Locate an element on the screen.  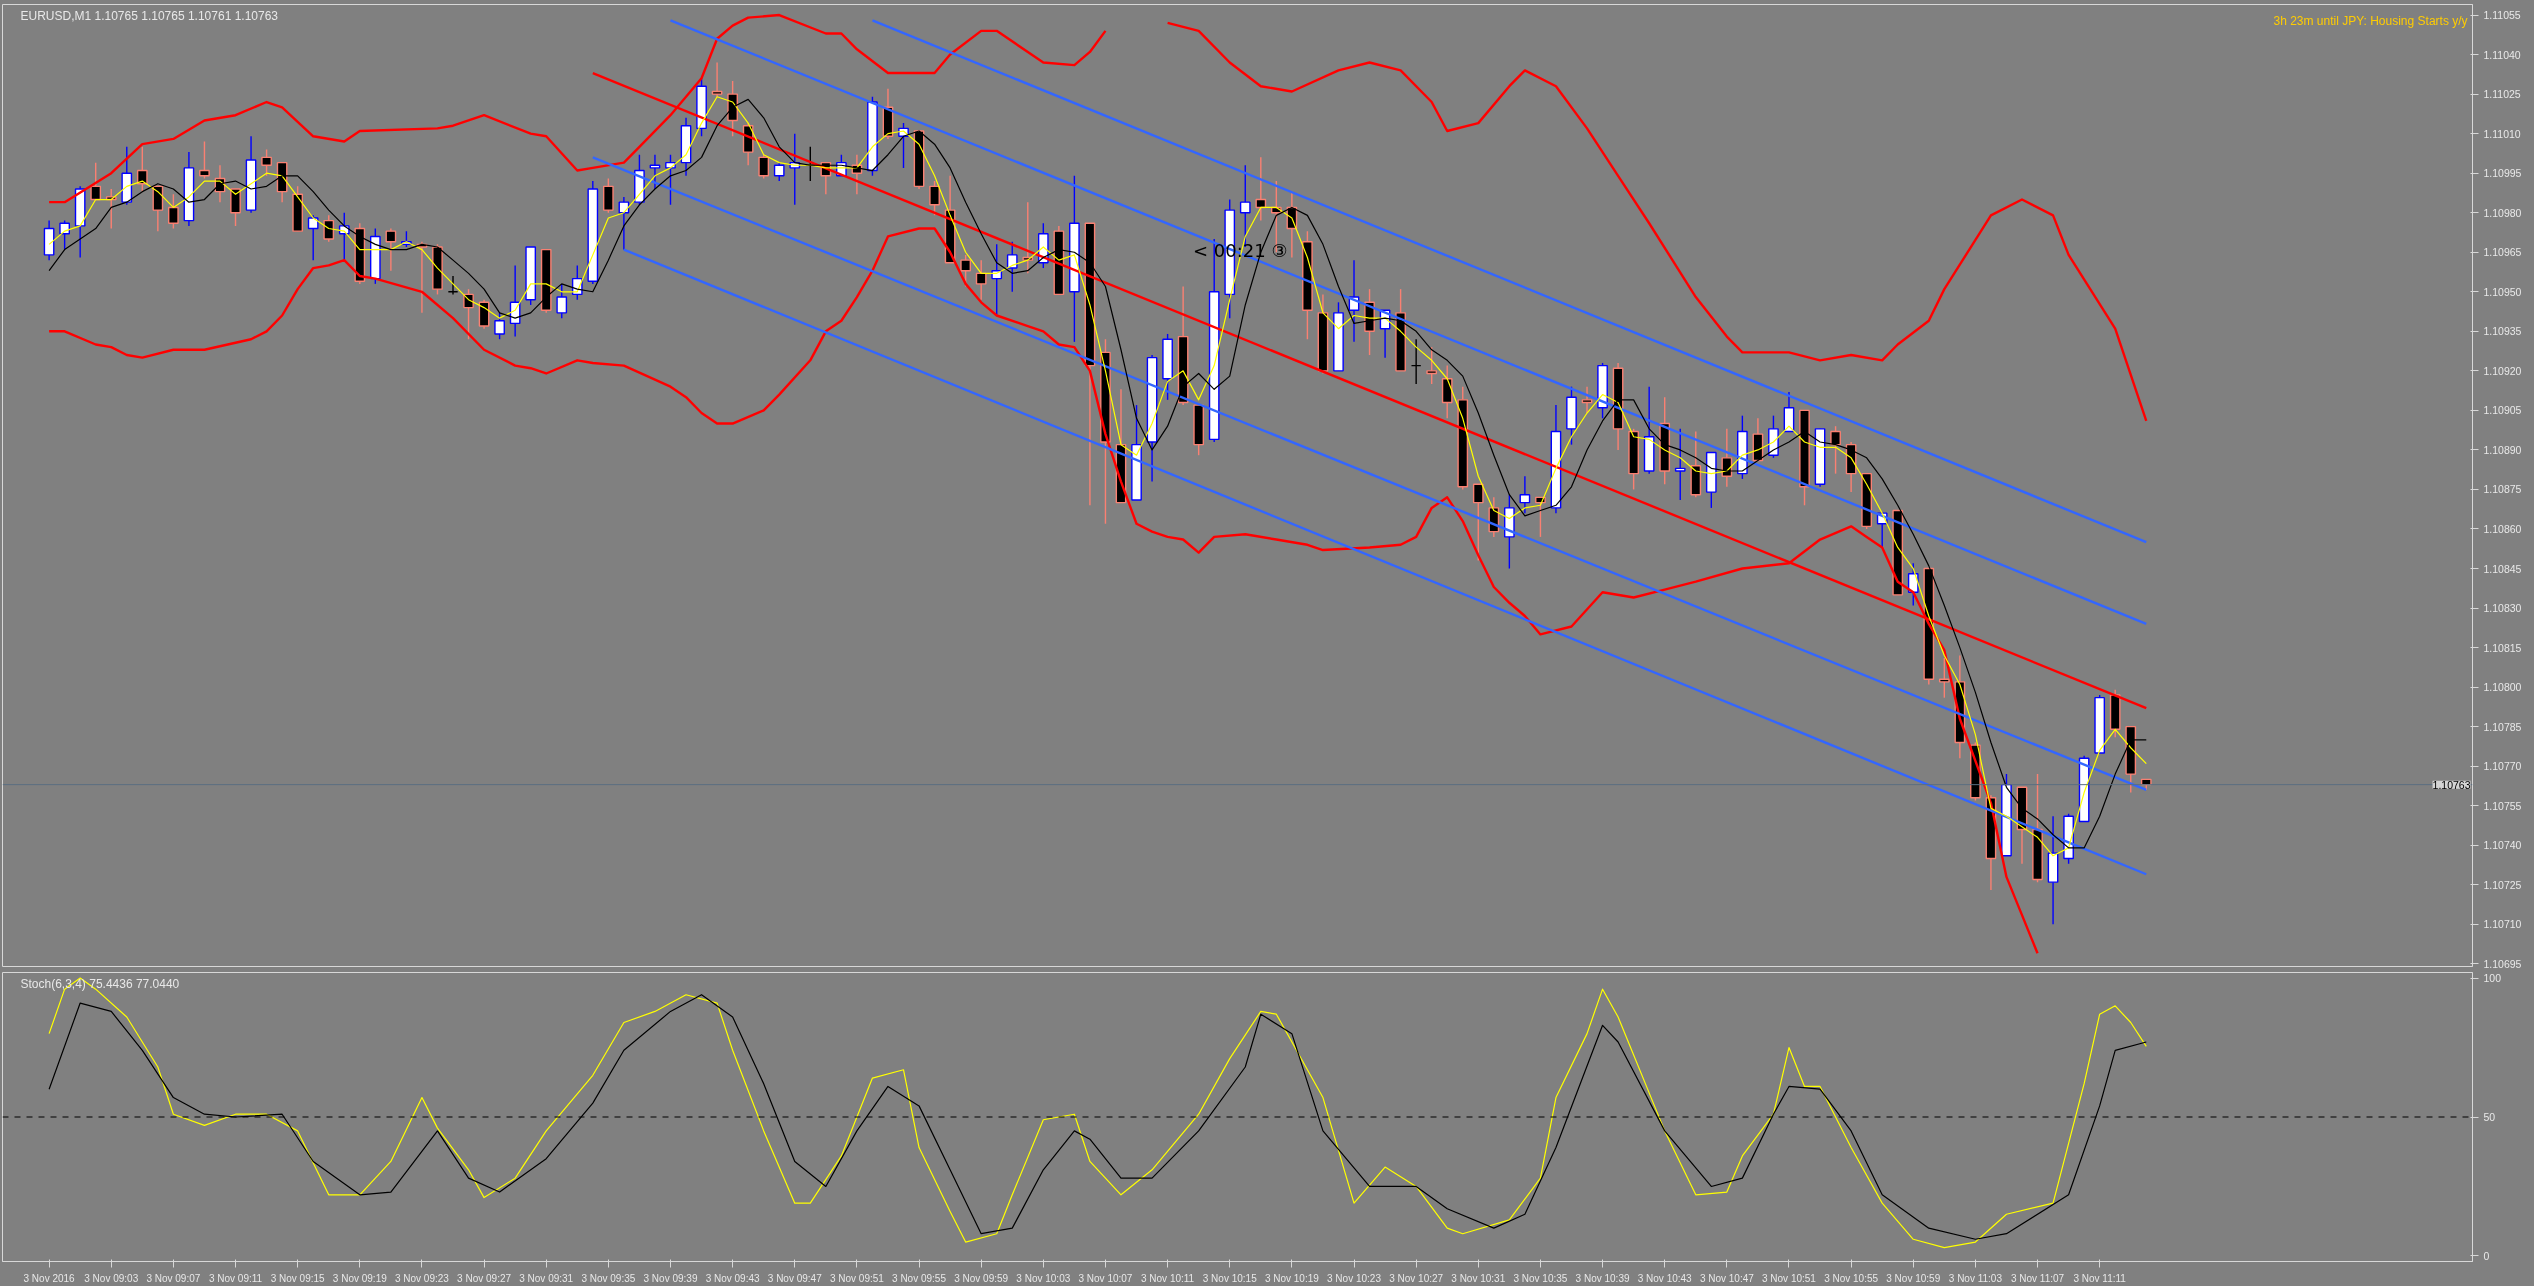
y-tick-label: 1.11010 is located at coordinates (2502, 133).